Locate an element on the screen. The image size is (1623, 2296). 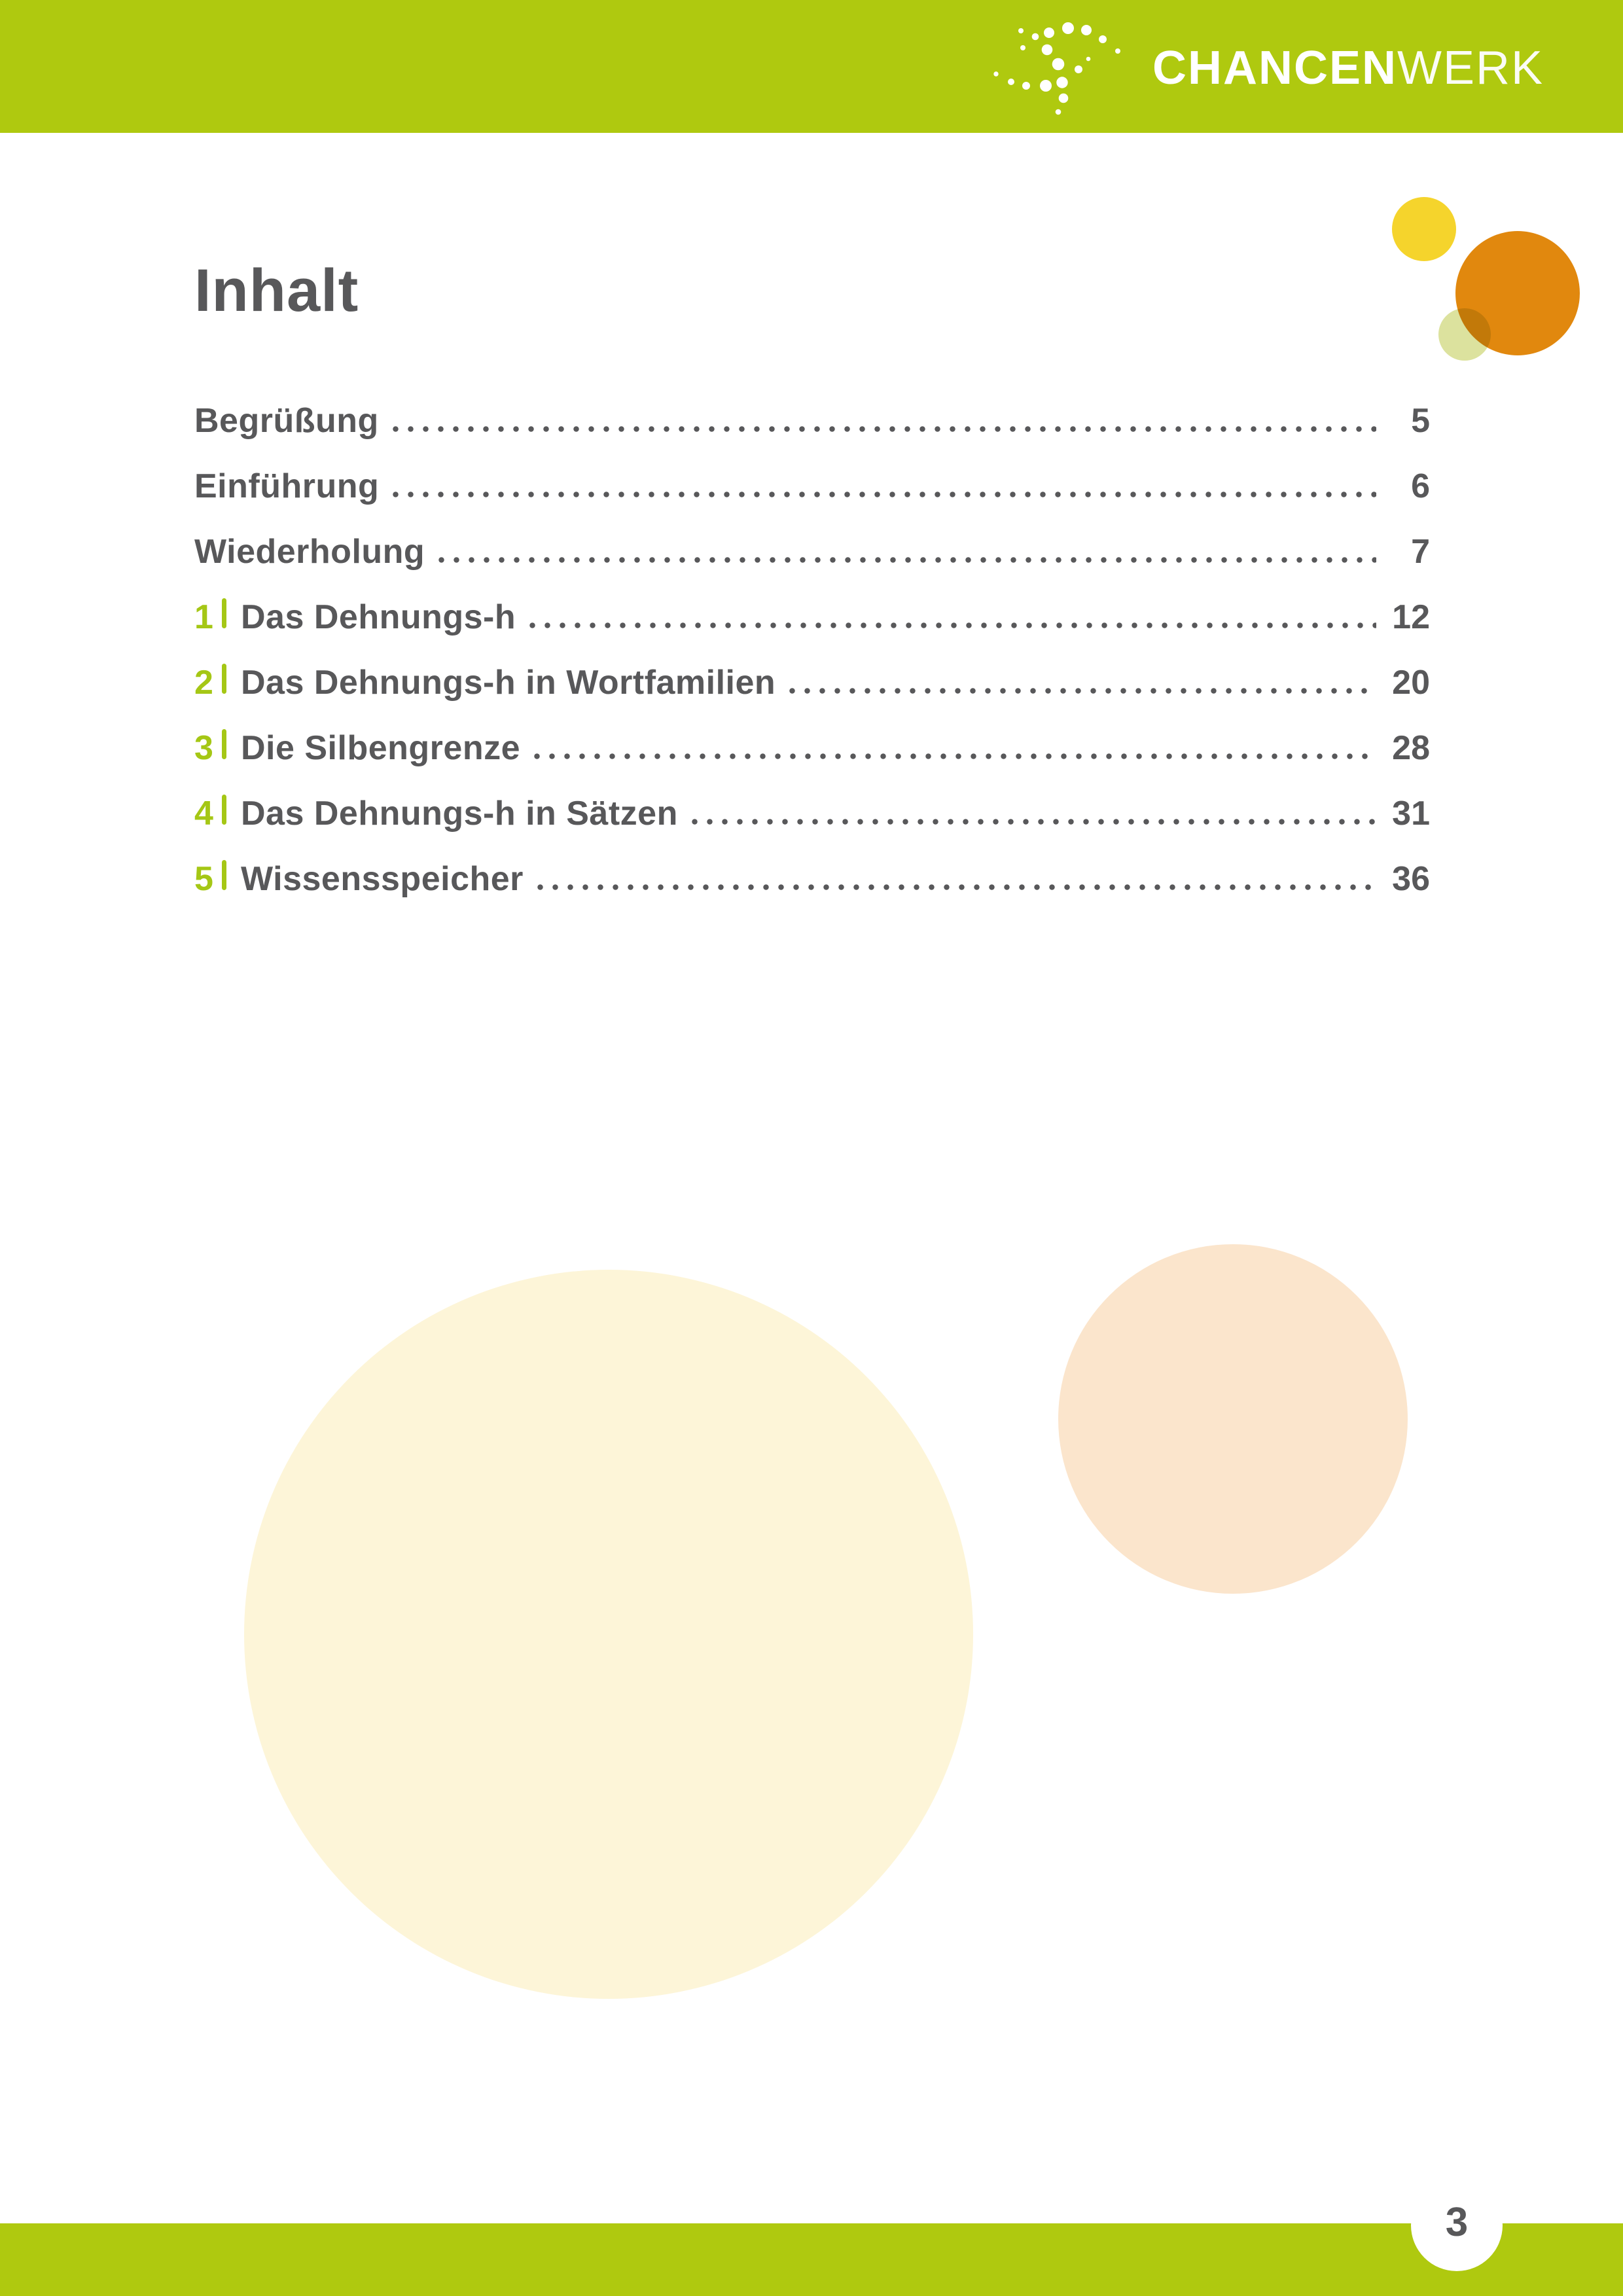
chancenwerk-dots-swirl-icon is located at coordinates (1056, 68).